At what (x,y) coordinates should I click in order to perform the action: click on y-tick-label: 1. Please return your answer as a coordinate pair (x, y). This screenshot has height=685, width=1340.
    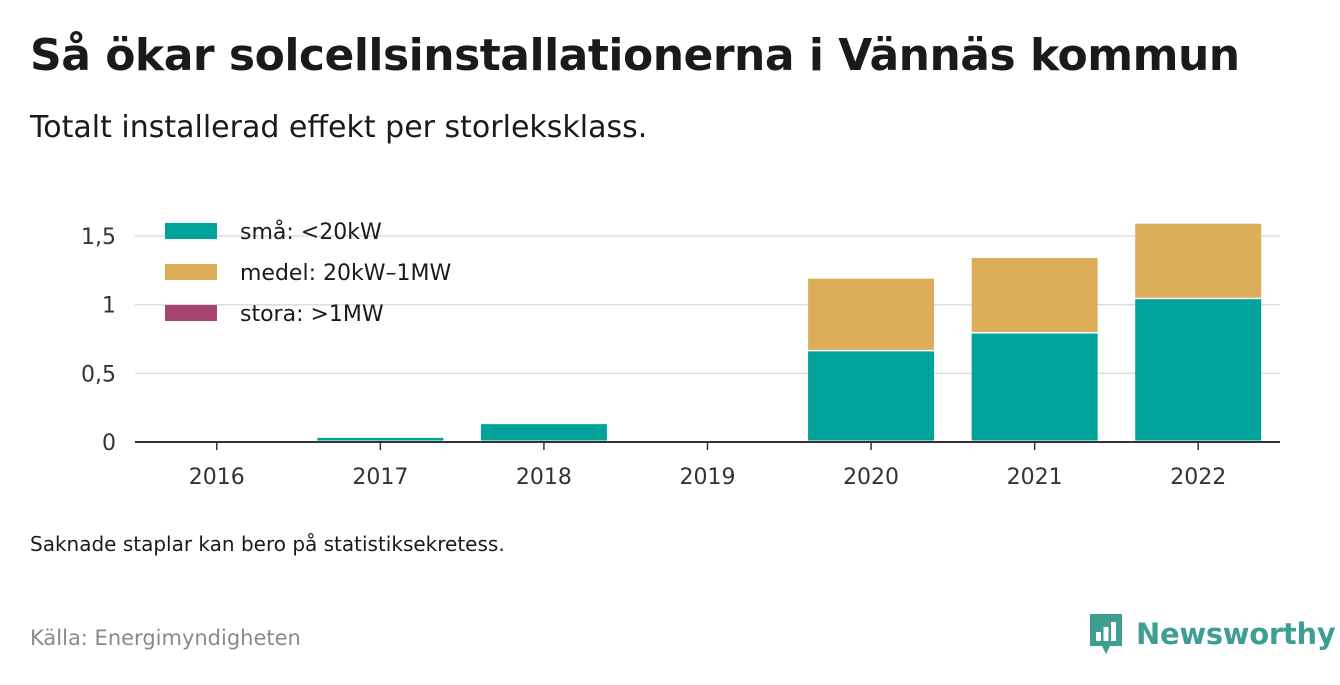
    Looking at the image, I should click on (109, 306).